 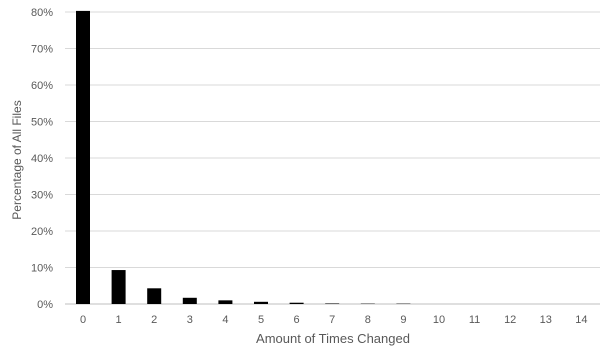 I want to click on y-tick-label: 60%, so click(x=42, y=86).